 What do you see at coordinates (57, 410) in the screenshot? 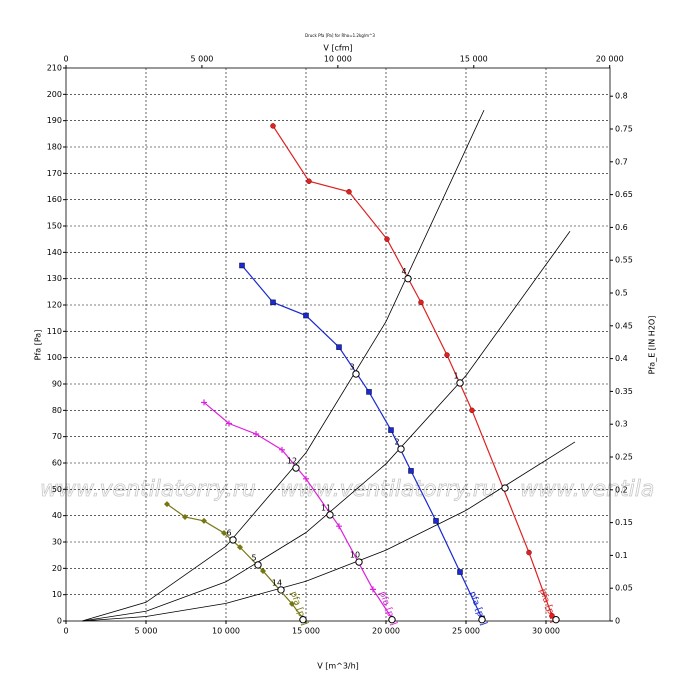
I see `y-tick-label: 80` at bounding box center [57, 410].